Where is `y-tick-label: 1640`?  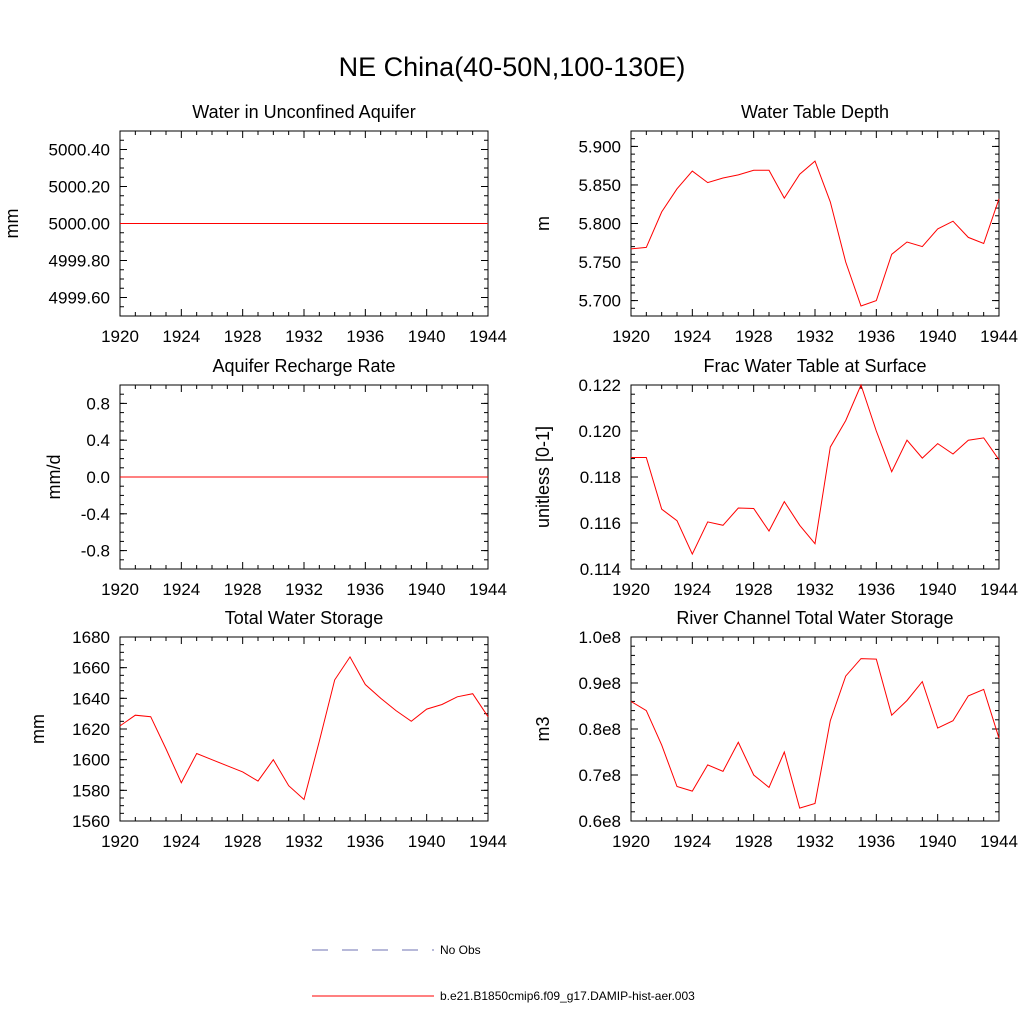 y-tick-label: 1640 is located at coordinates (91, 698).